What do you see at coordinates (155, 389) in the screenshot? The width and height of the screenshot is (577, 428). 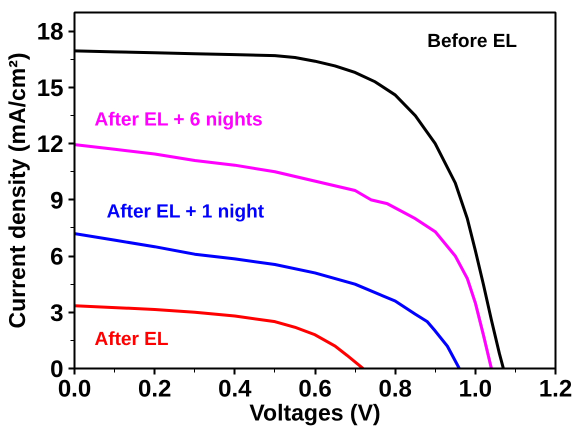 I see `x-tick-label: 0.2` at bounding box center [155, 389].